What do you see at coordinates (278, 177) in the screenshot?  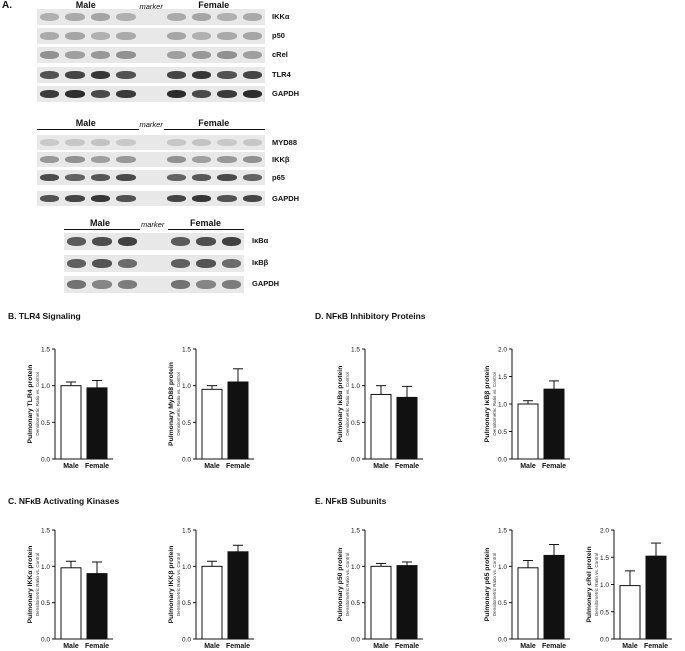 I see `blot-protein-label: p65` at bounding box center [278, 177].